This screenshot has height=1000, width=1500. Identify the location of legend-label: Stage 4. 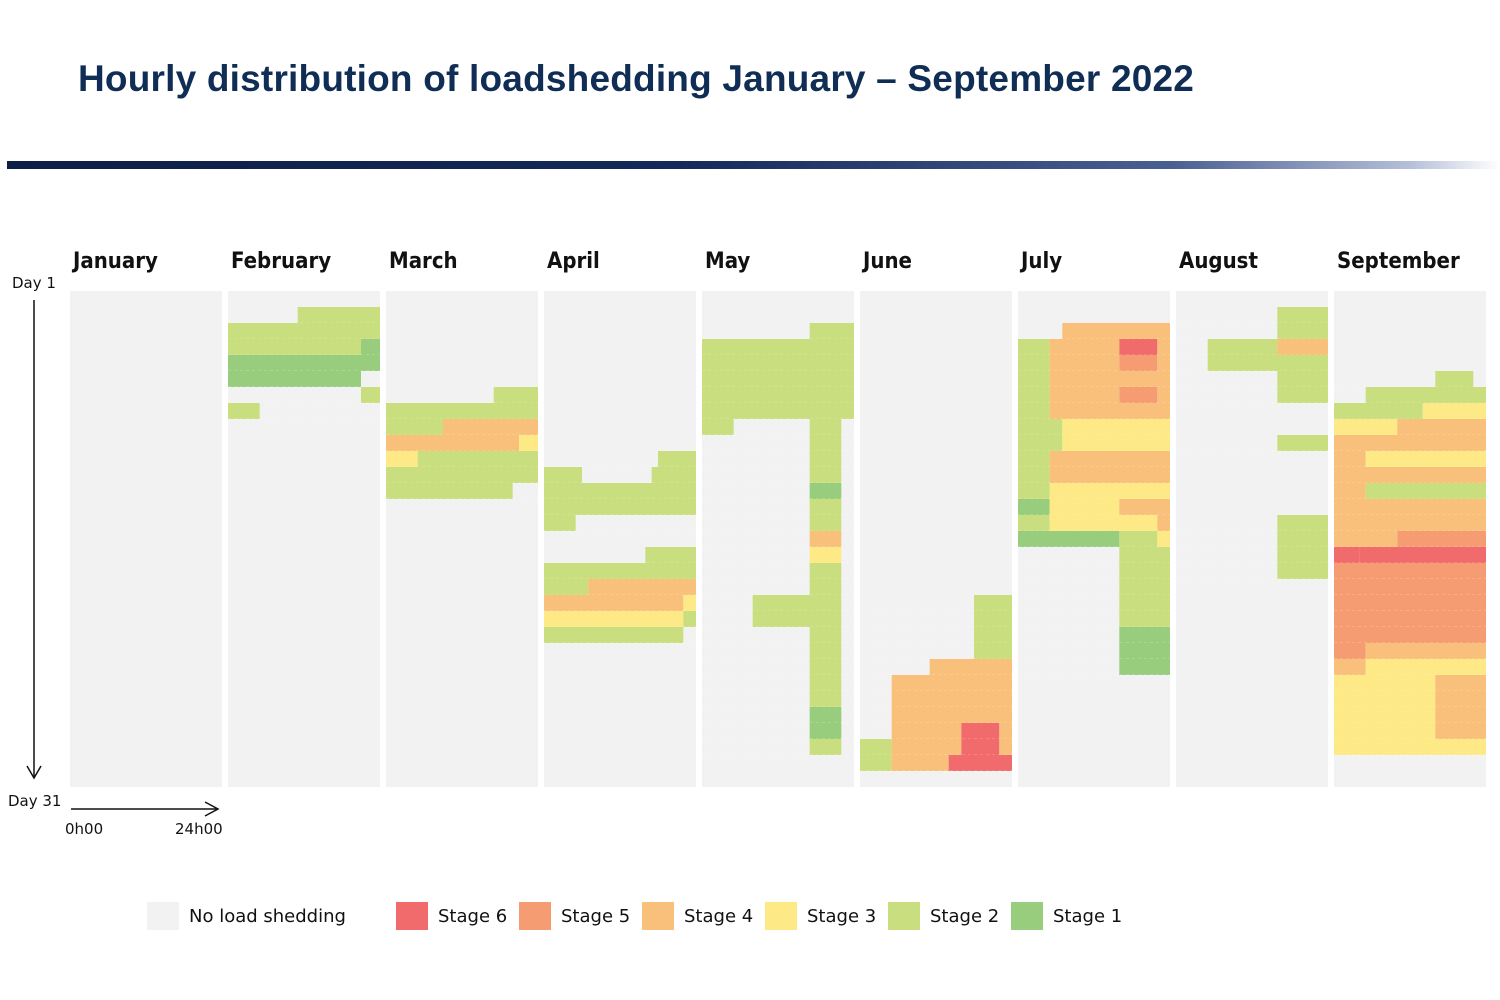
(719, 916).